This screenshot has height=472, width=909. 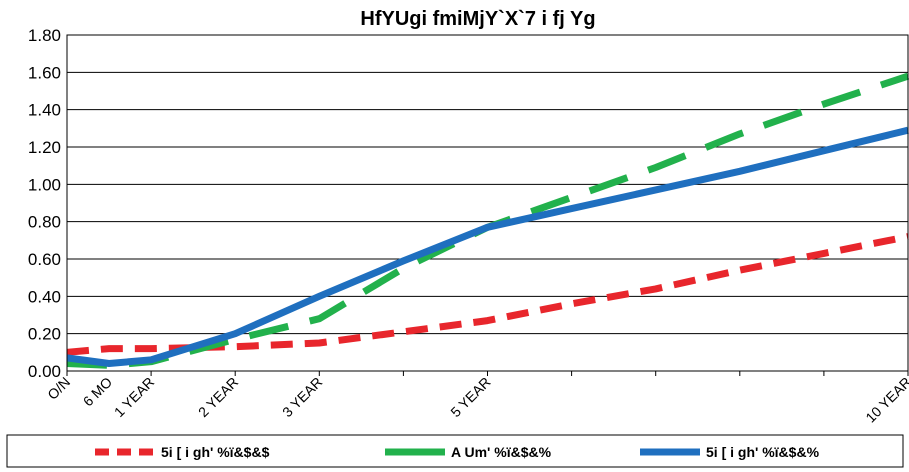 I want to click on y-tick-label: 0.20, so click(x=44, y=334).